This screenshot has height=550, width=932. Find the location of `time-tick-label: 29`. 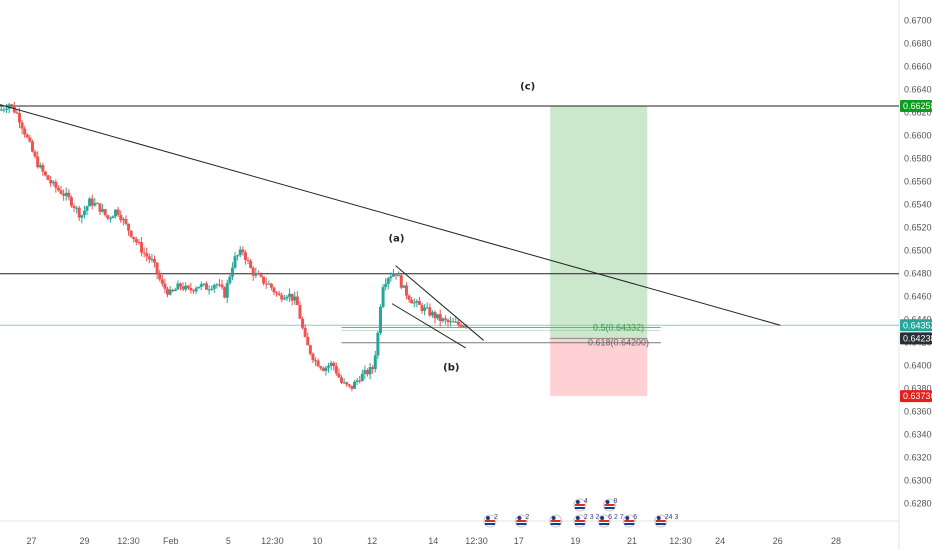

time-tick-label: 29 is located at coordinates (84, 541).